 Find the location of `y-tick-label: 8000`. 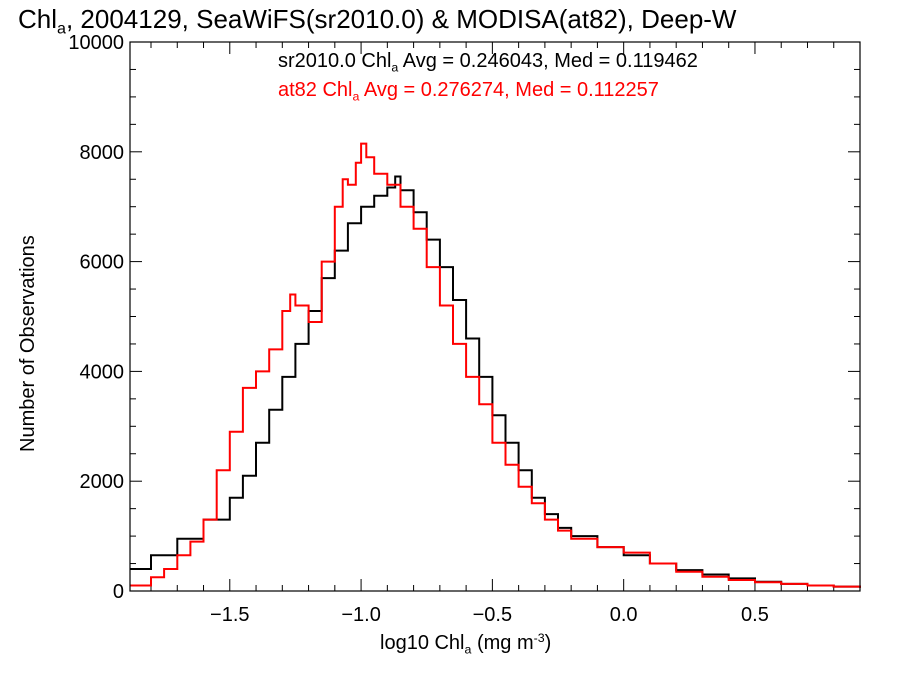

y-tick-label: 8000 is located at coordinates (102, 153).